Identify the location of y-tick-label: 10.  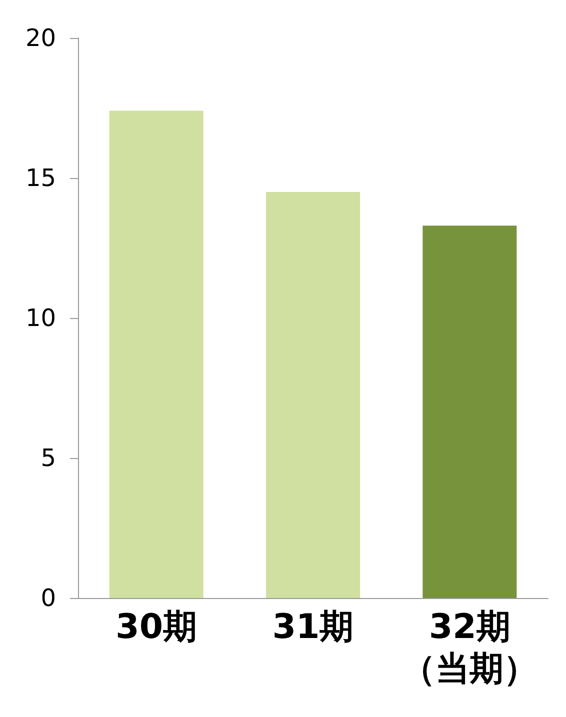
(40, 318).